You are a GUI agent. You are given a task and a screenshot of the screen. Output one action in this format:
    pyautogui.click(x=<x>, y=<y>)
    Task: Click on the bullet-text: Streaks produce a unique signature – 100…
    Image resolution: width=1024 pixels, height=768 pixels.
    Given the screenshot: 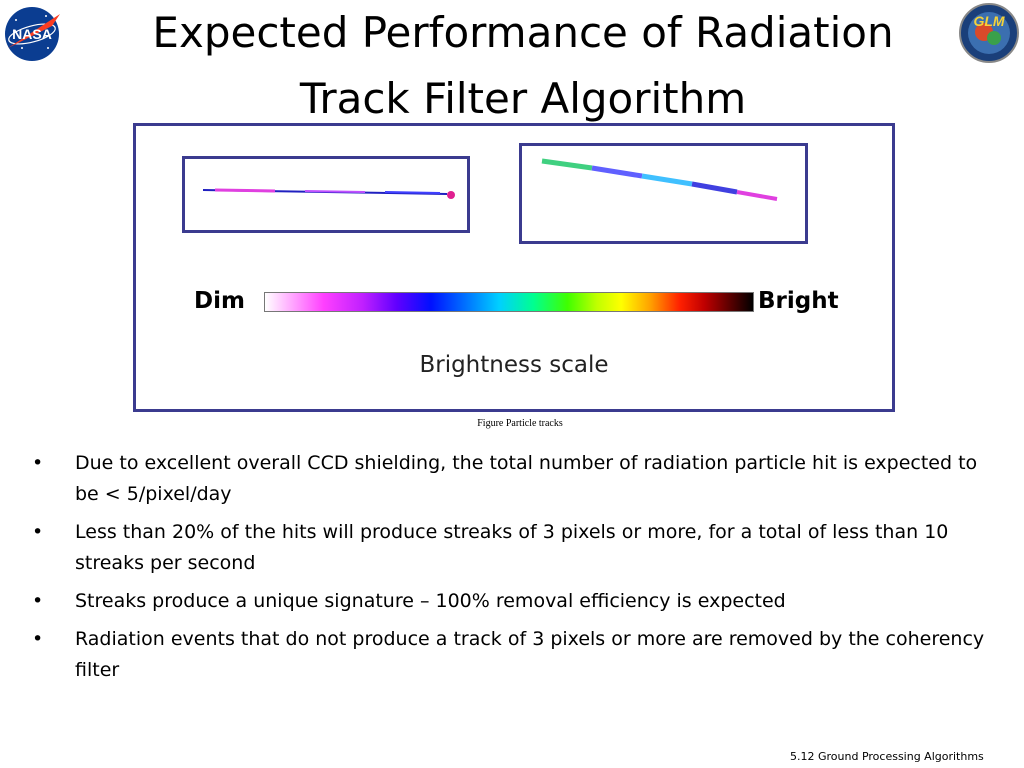 What is the action you would take?
    pyautogui.click(x=430, y=601)
    